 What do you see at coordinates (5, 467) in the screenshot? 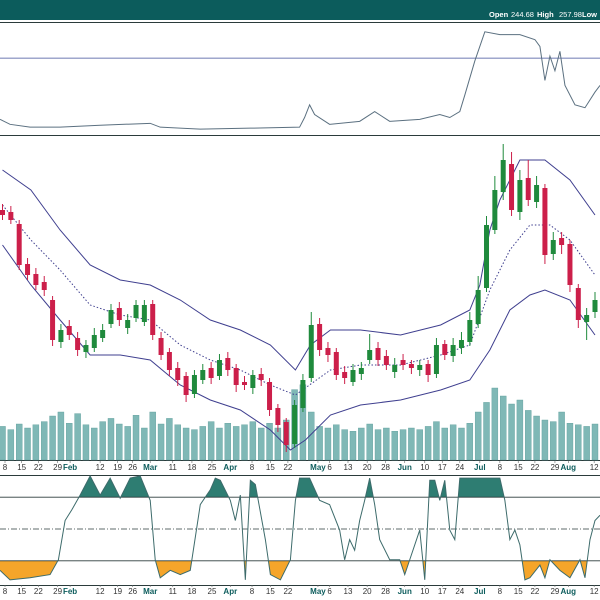
I see `x-tick-label: 8` at bounding box center [5, 467].